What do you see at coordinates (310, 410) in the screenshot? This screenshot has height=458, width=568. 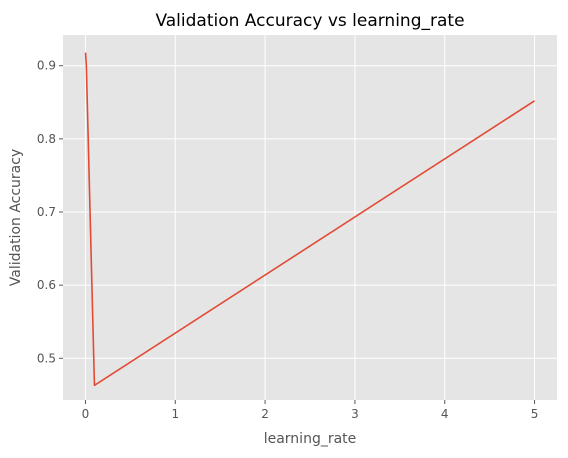 I see `x-axis-ticks: 0 1 2 3 4 5` at bounding box center [310, 410].